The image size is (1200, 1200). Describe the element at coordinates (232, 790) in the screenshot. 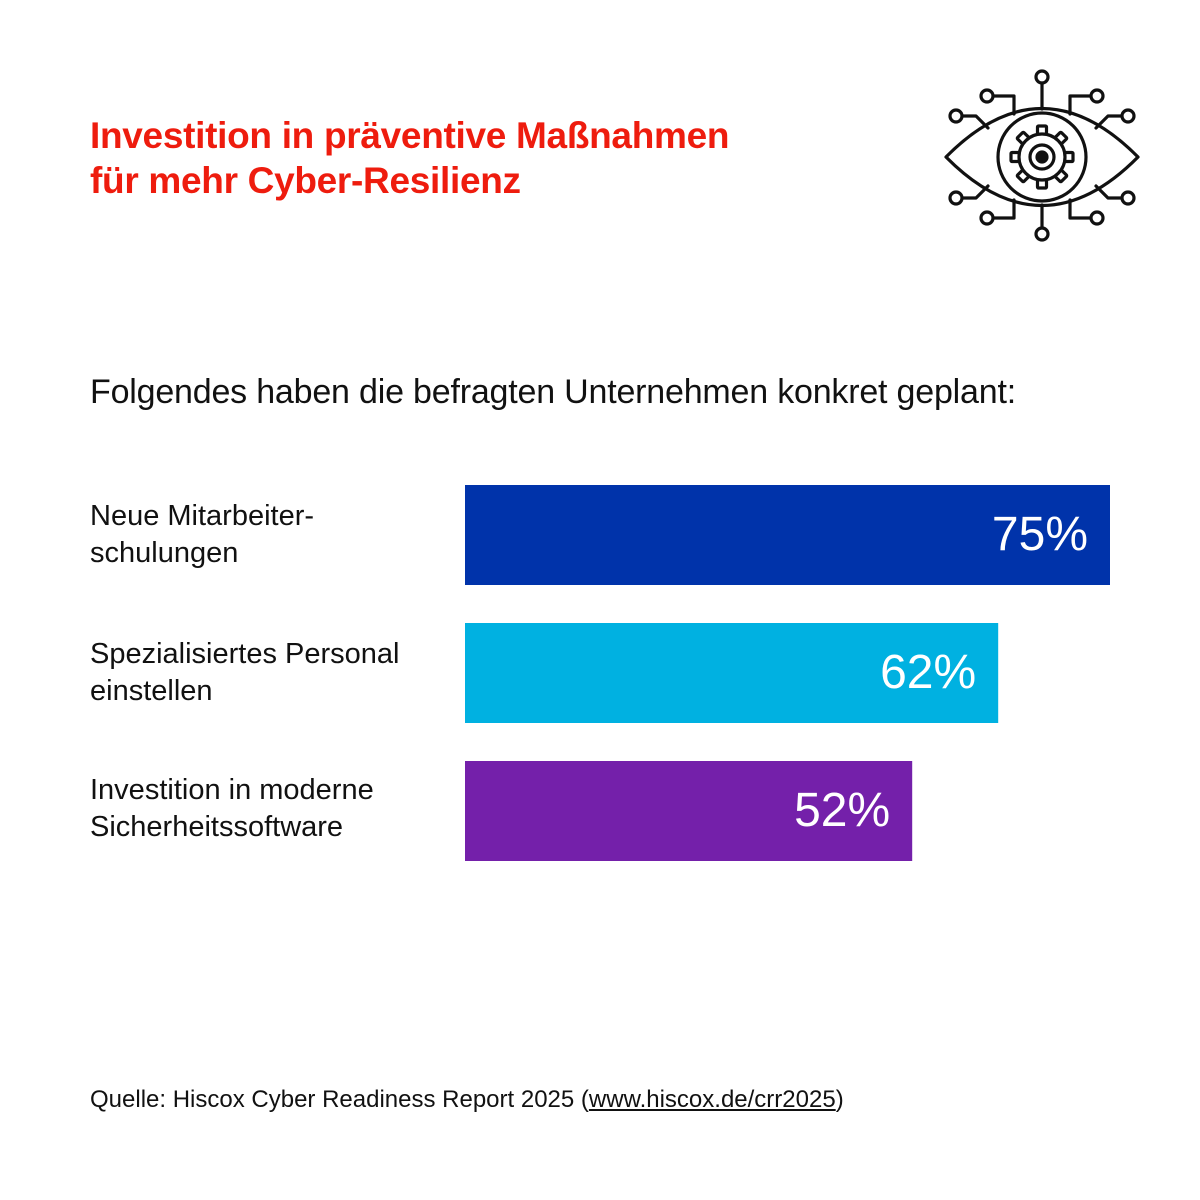

I see `category-label-3-line-1: Investition in moderne` at that location.